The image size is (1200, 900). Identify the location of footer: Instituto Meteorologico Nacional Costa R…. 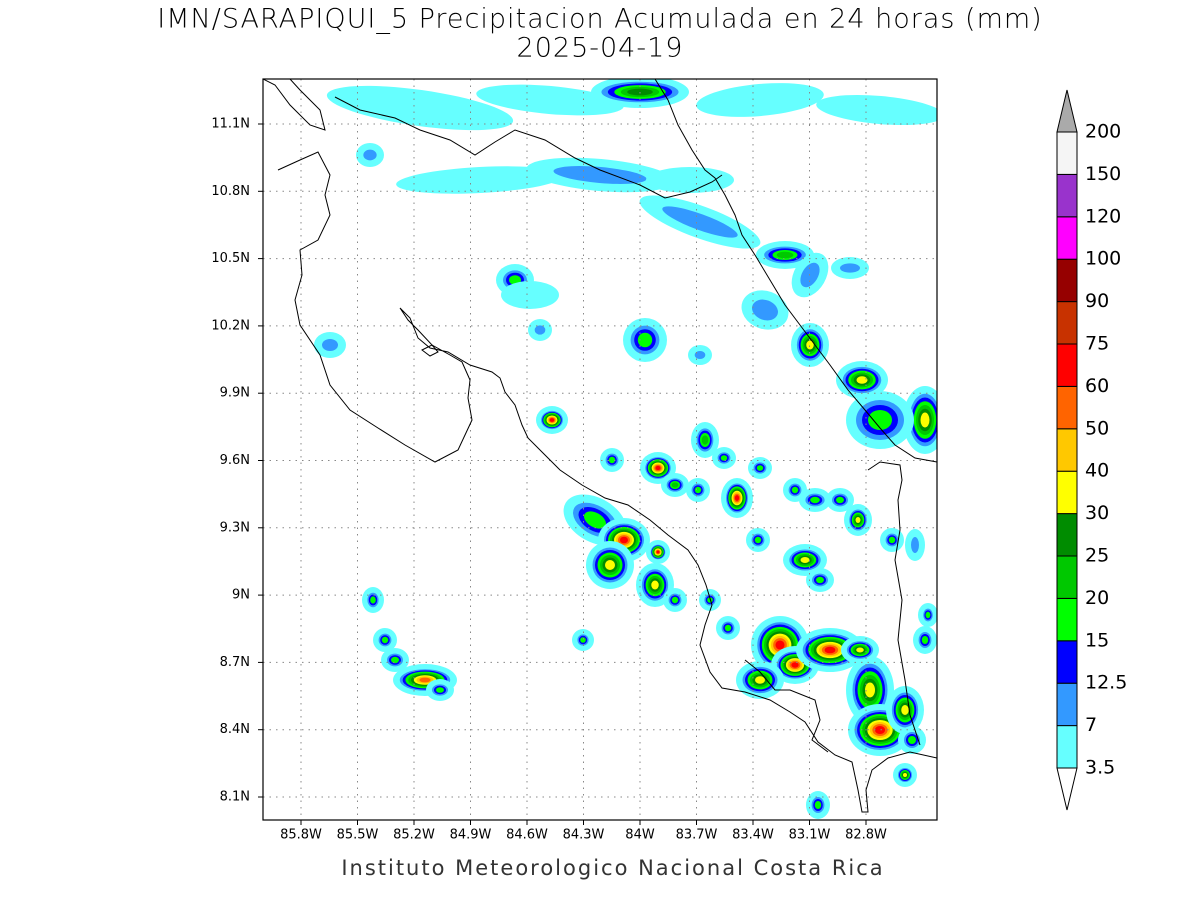
(612, 868).